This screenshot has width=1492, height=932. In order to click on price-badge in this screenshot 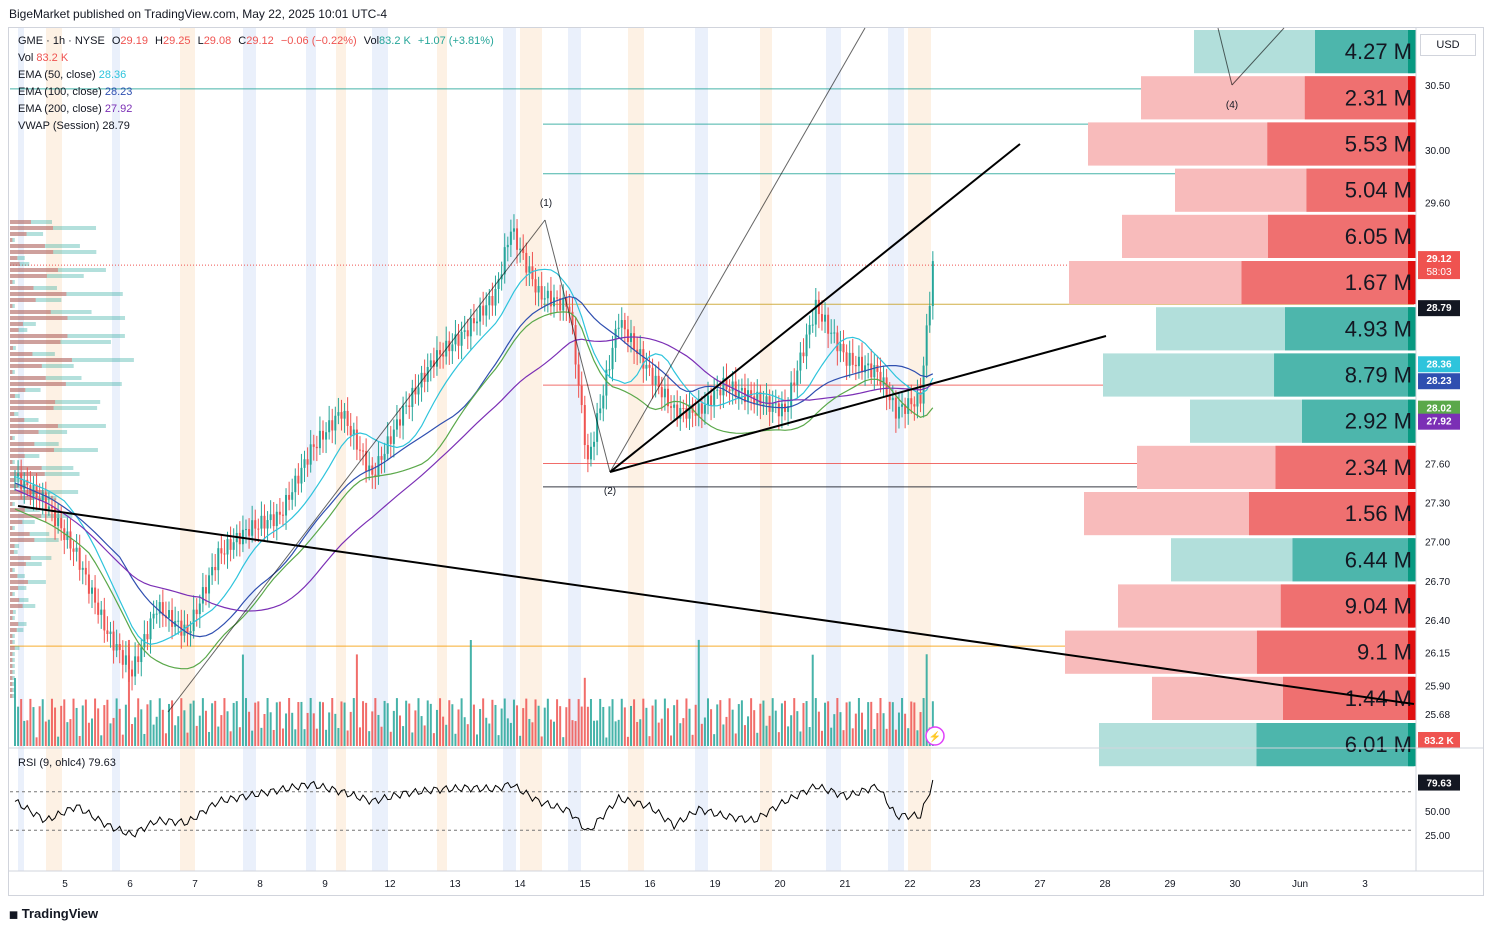, I will do `click(1439, 265)`.